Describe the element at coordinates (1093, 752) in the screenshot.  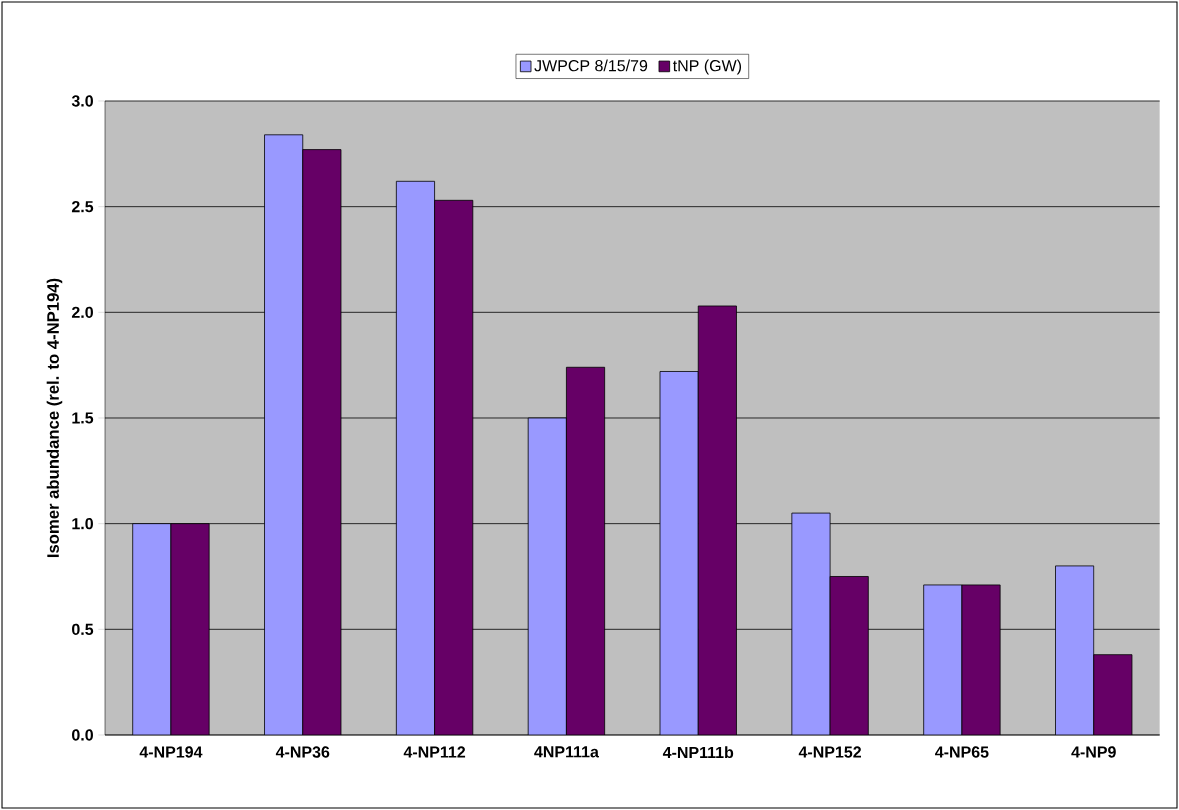
I see `x-tick-label: 4-NP9` at that location.